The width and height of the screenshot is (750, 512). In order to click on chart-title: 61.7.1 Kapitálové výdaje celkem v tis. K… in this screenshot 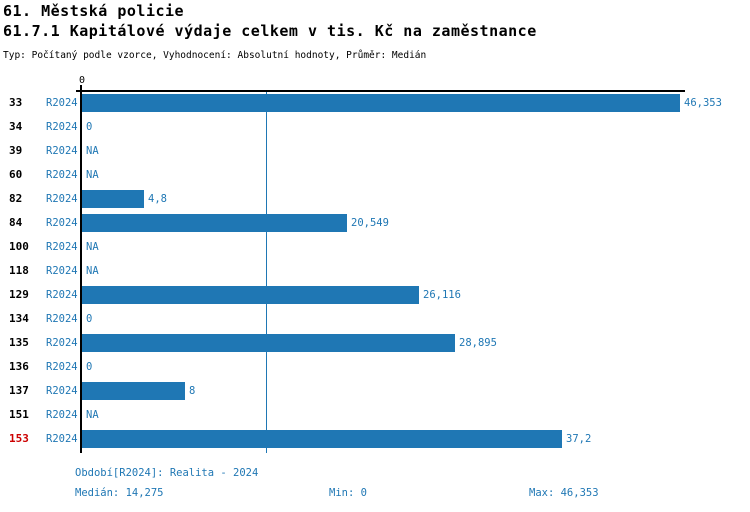, I will do `click(270, 31)`.